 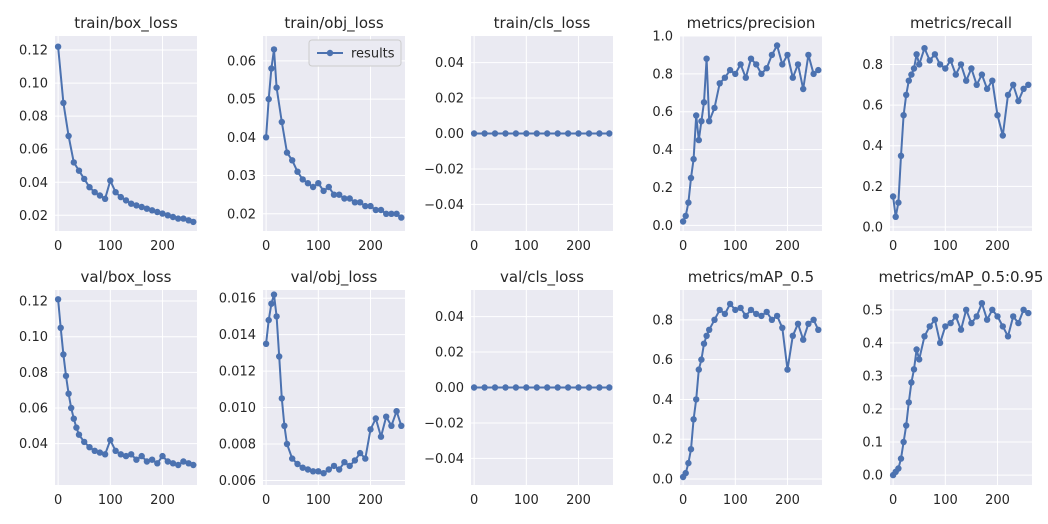 I want to click on y-tick-label: 0.4, so click(x=872, y=146).